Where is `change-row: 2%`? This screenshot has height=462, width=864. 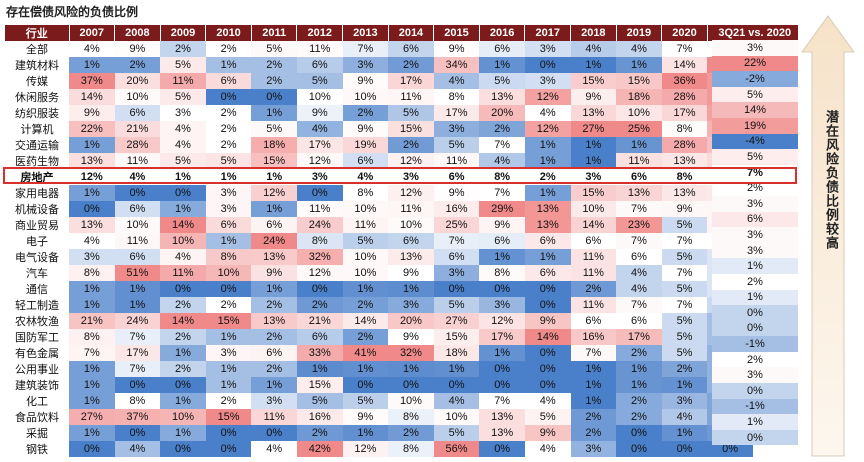 change-row: 2% is located at coordinates (755, 281).